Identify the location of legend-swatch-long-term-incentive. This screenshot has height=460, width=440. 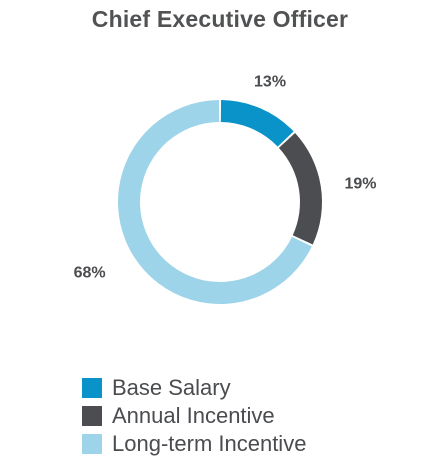
(92, 444).